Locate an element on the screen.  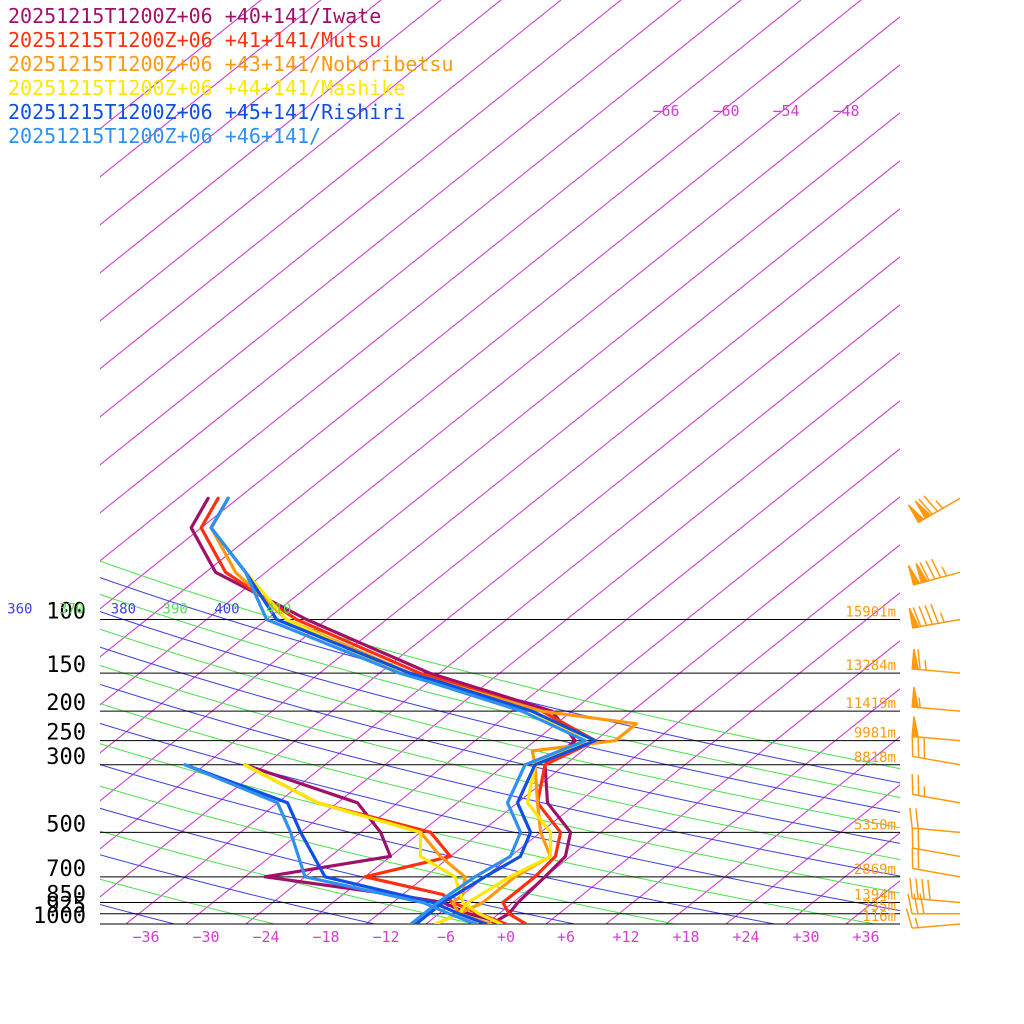
legend-entry: 20251215T1200Z+06 +46+141/ is located at coordinates (165, 136).